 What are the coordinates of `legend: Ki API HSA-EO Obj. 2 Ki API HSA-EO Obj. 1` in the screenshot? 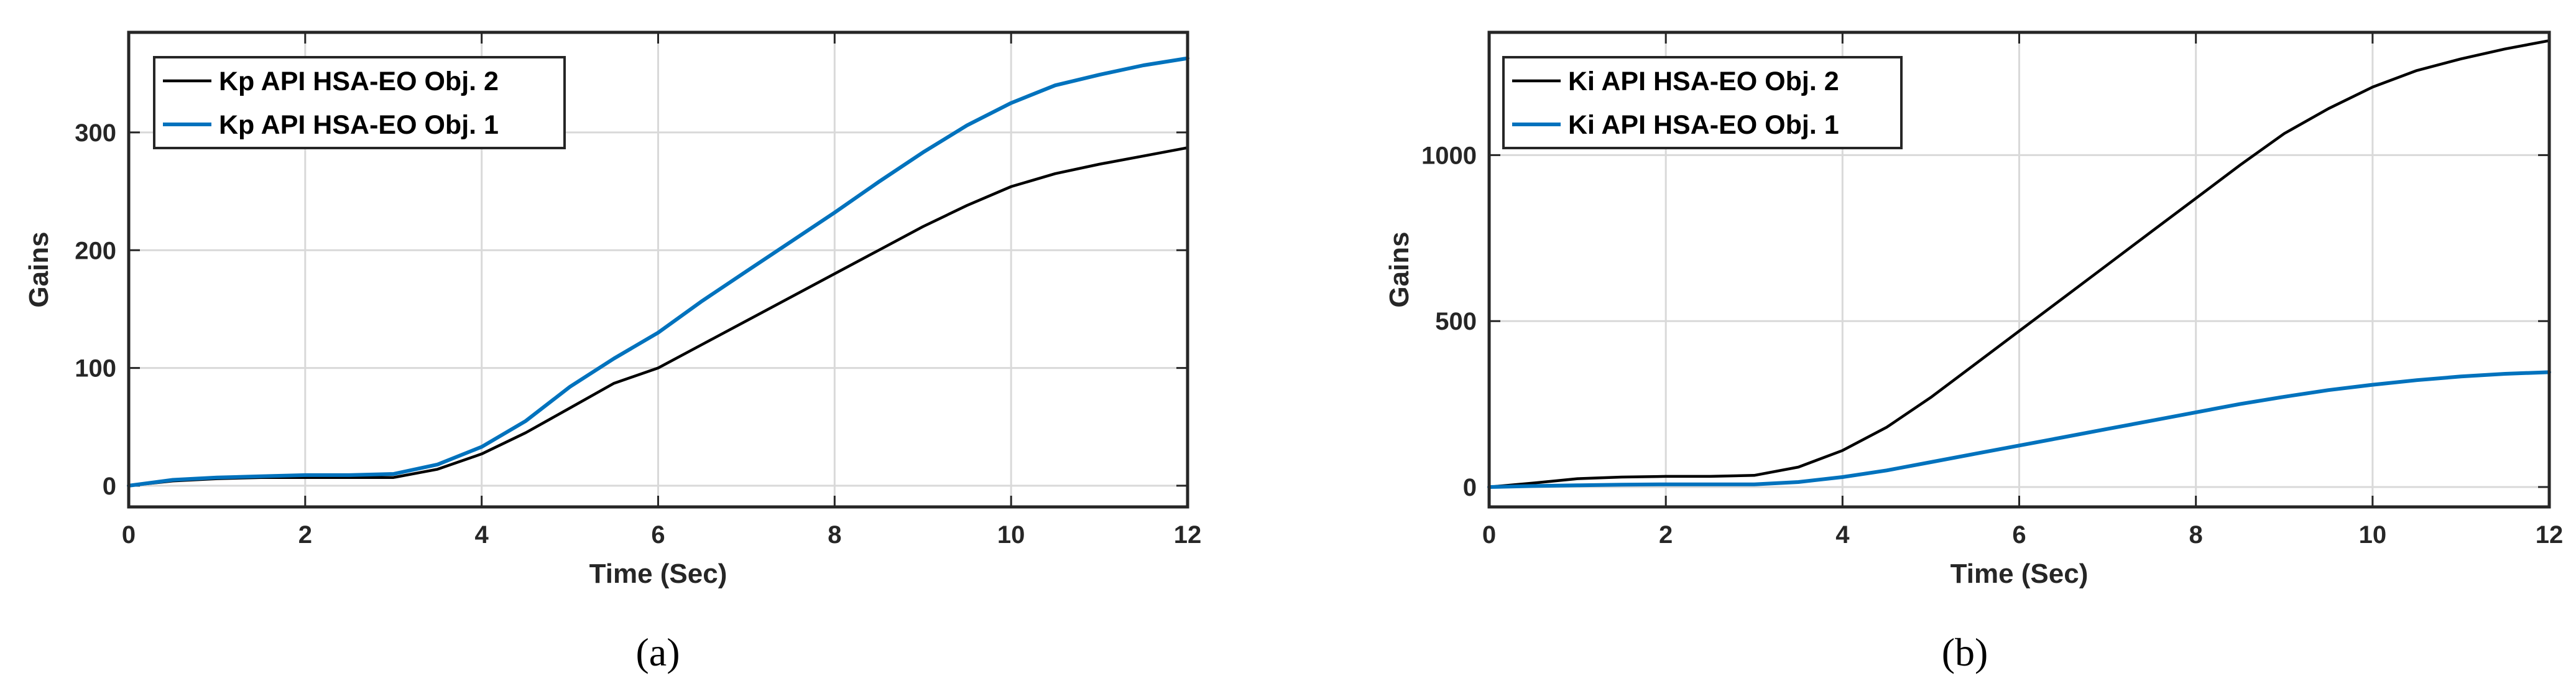 It's located at (1702, 102).